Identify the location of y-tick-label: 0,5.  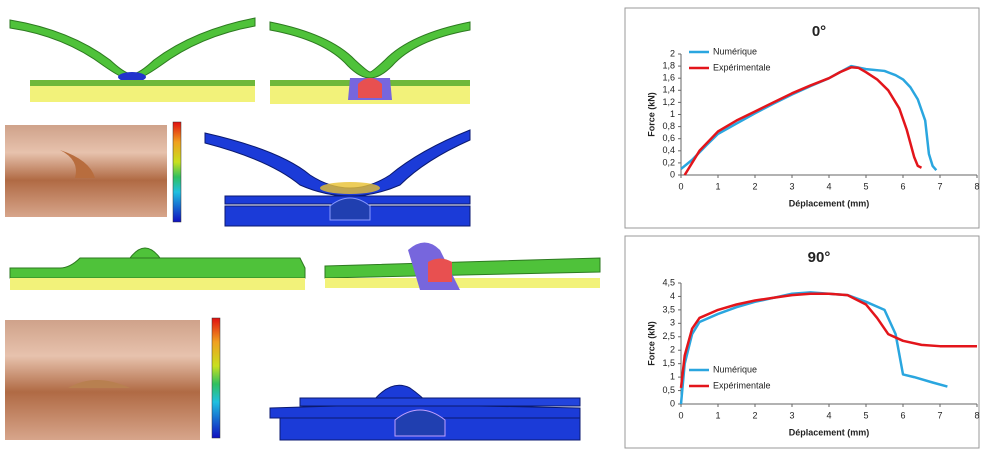
(668, 390).